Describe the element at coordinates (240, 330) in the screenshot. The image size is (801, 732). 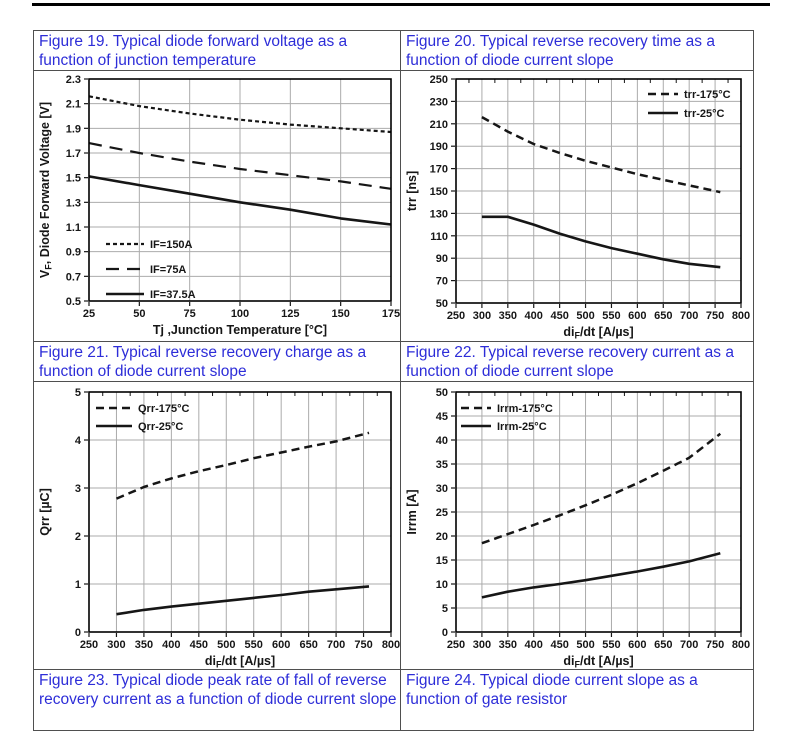
I see `svg-text: Tj ,Junction Temperature [°C]` at that location.